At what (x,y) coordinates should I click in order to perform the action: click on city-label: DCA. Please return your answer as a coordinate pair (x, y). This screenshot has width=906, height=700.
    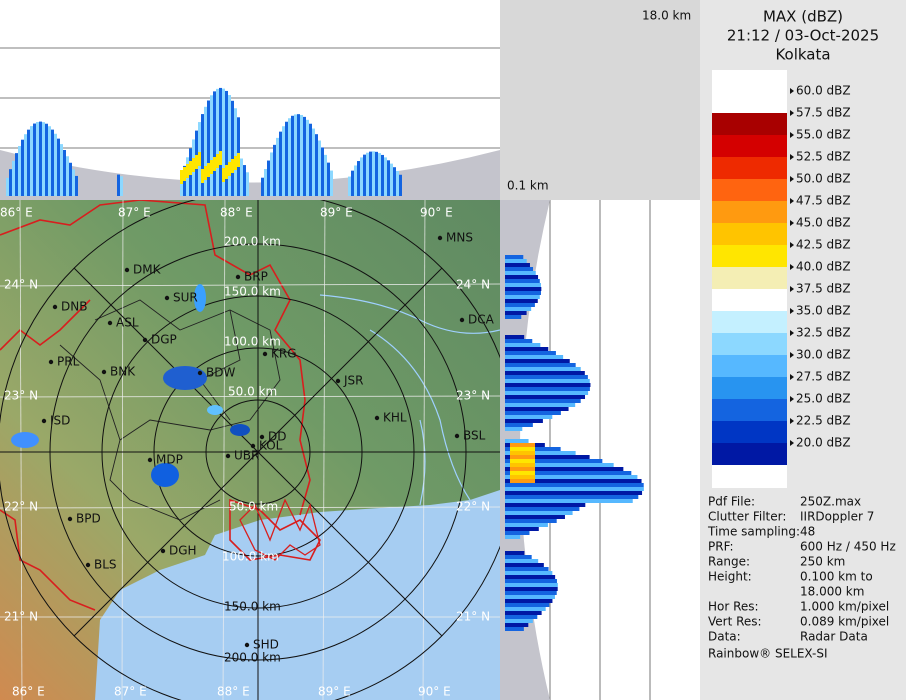
    Looking at the image, I should click on (481, 320).